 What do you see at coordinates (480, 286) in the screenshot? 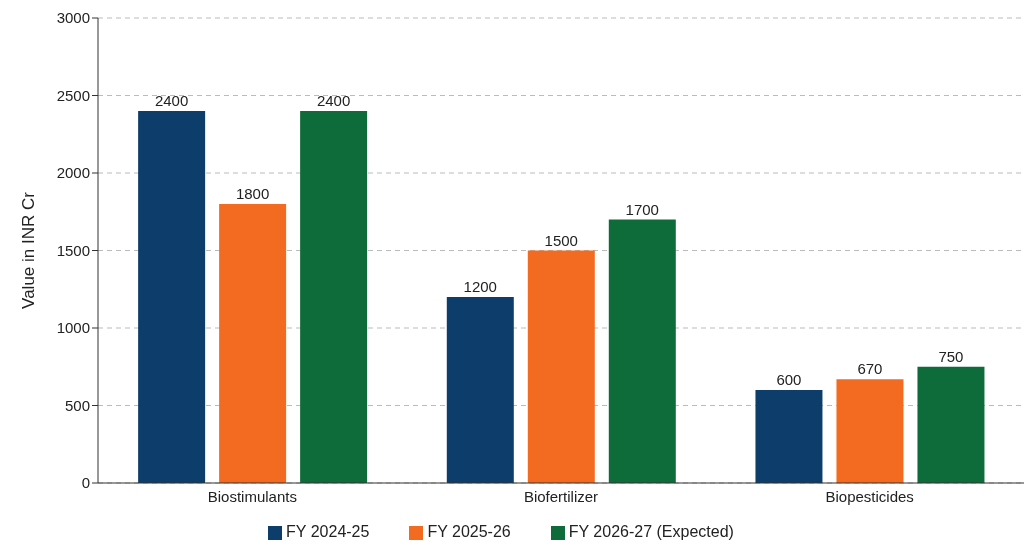
I see `data-label: 1200` at bounding box center [480, 286].